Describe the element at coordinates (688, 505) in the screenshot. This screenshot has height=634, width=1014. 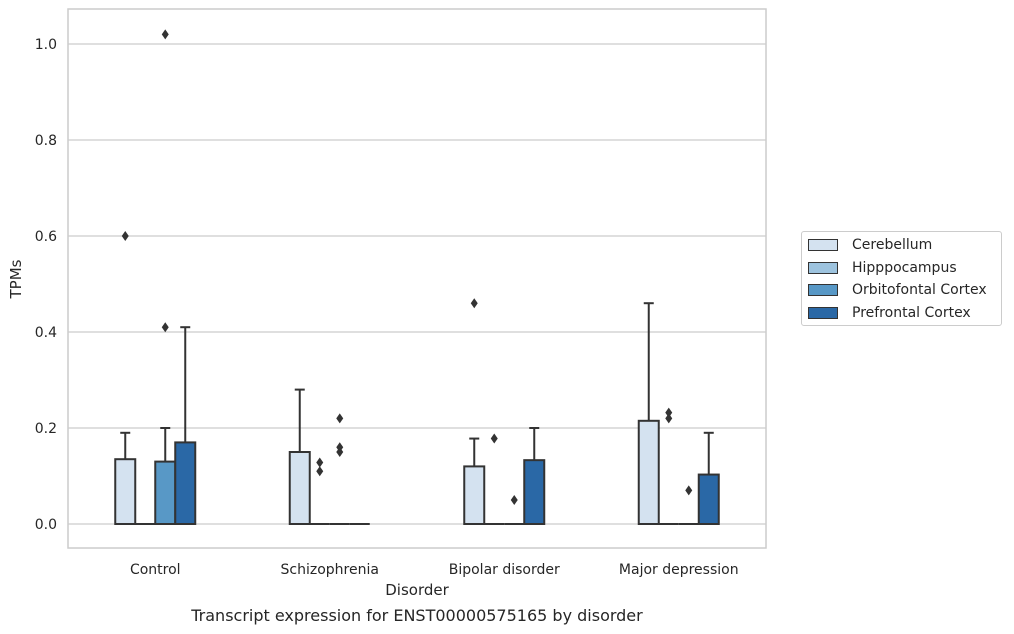
I see `box-orbitofontal-cortex-major-depression` at that location.